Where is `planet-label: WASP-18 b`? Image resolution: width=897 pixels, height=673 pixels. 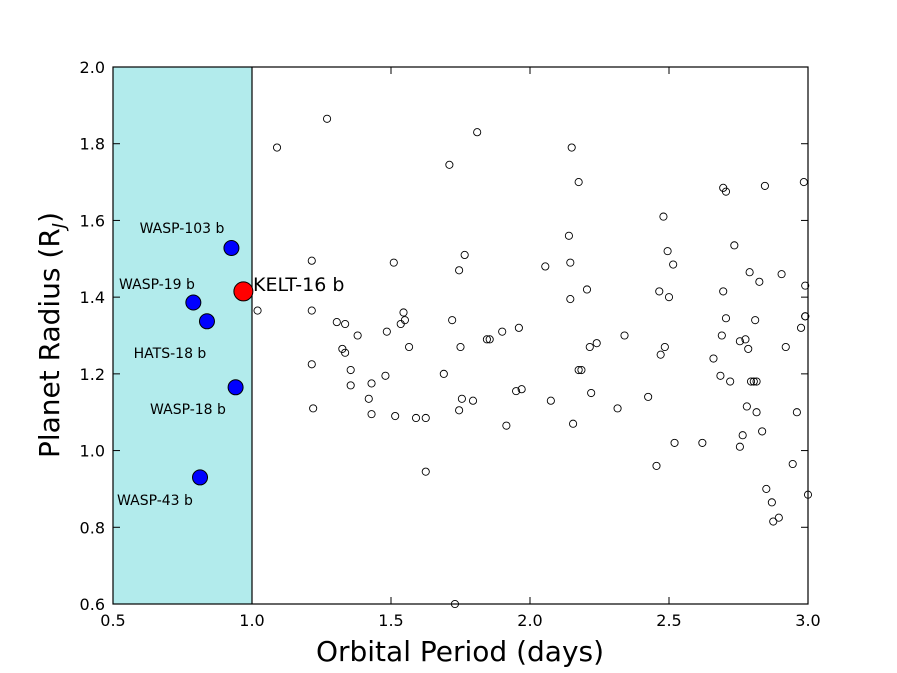
planet-label: WASP-18 b is located at coordinates (188, 410).